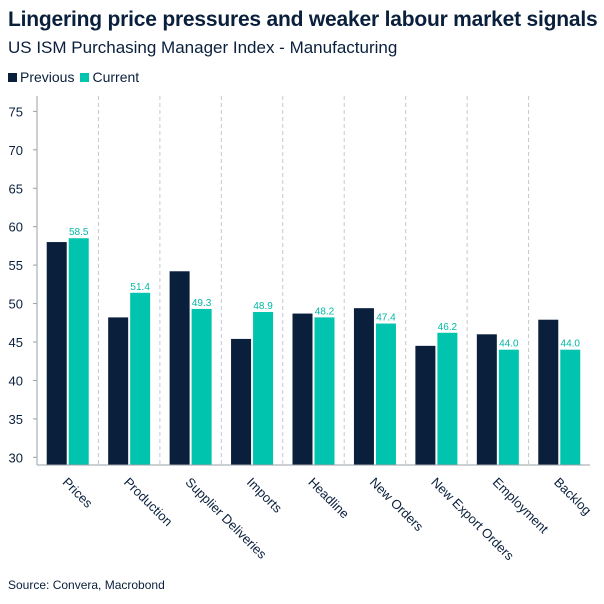  What do you see at coordinates (508, 407) in the screenshot?
I see `bar-current-employment` at bounding box center [508, 407].